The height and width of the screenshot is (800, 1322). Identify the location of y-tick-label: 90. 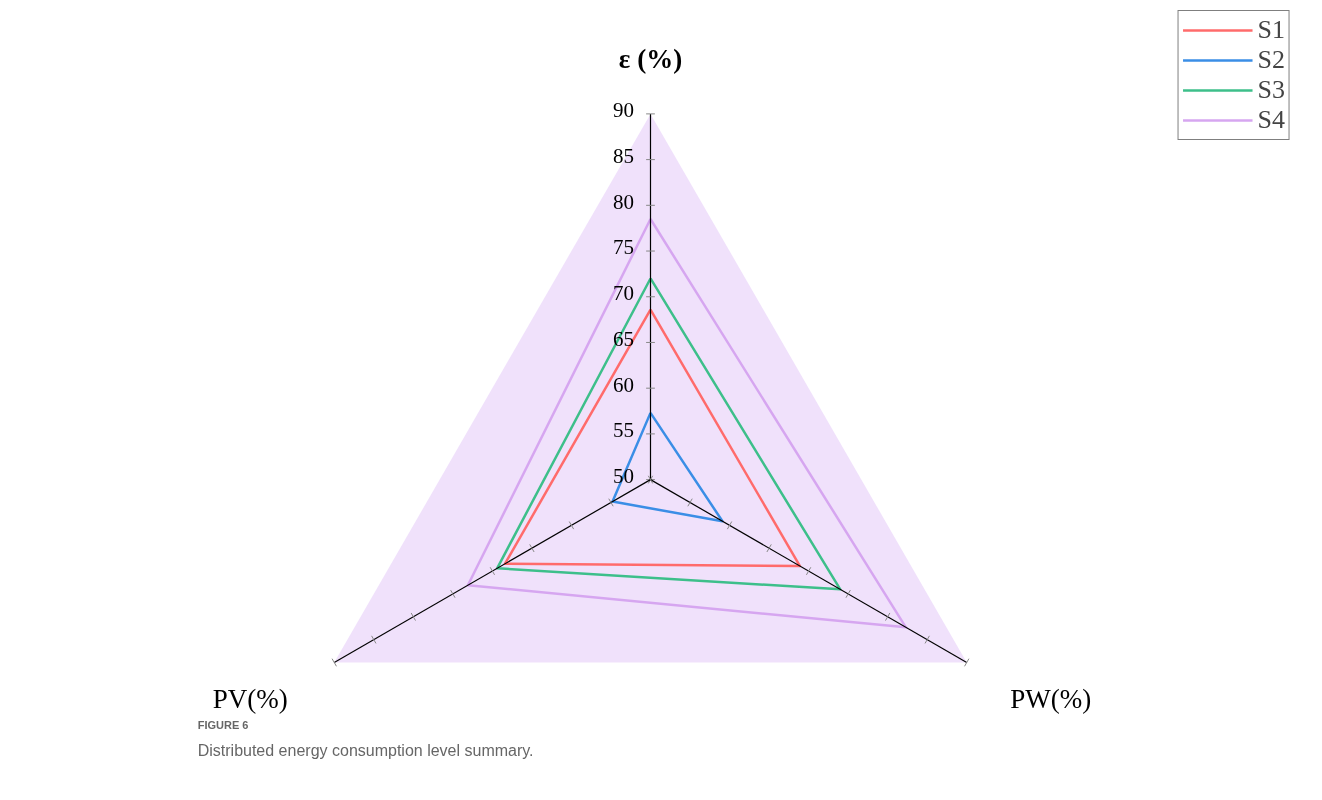
(624, 110).